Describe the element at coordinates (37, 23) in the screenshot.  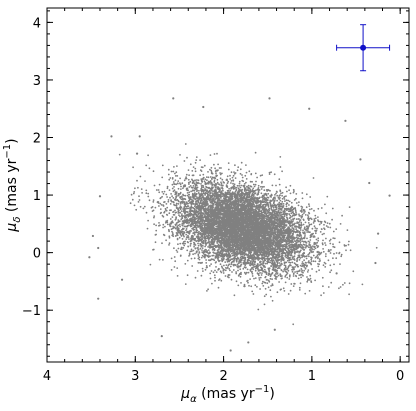
I see `y-tick-label: 4` at that location.